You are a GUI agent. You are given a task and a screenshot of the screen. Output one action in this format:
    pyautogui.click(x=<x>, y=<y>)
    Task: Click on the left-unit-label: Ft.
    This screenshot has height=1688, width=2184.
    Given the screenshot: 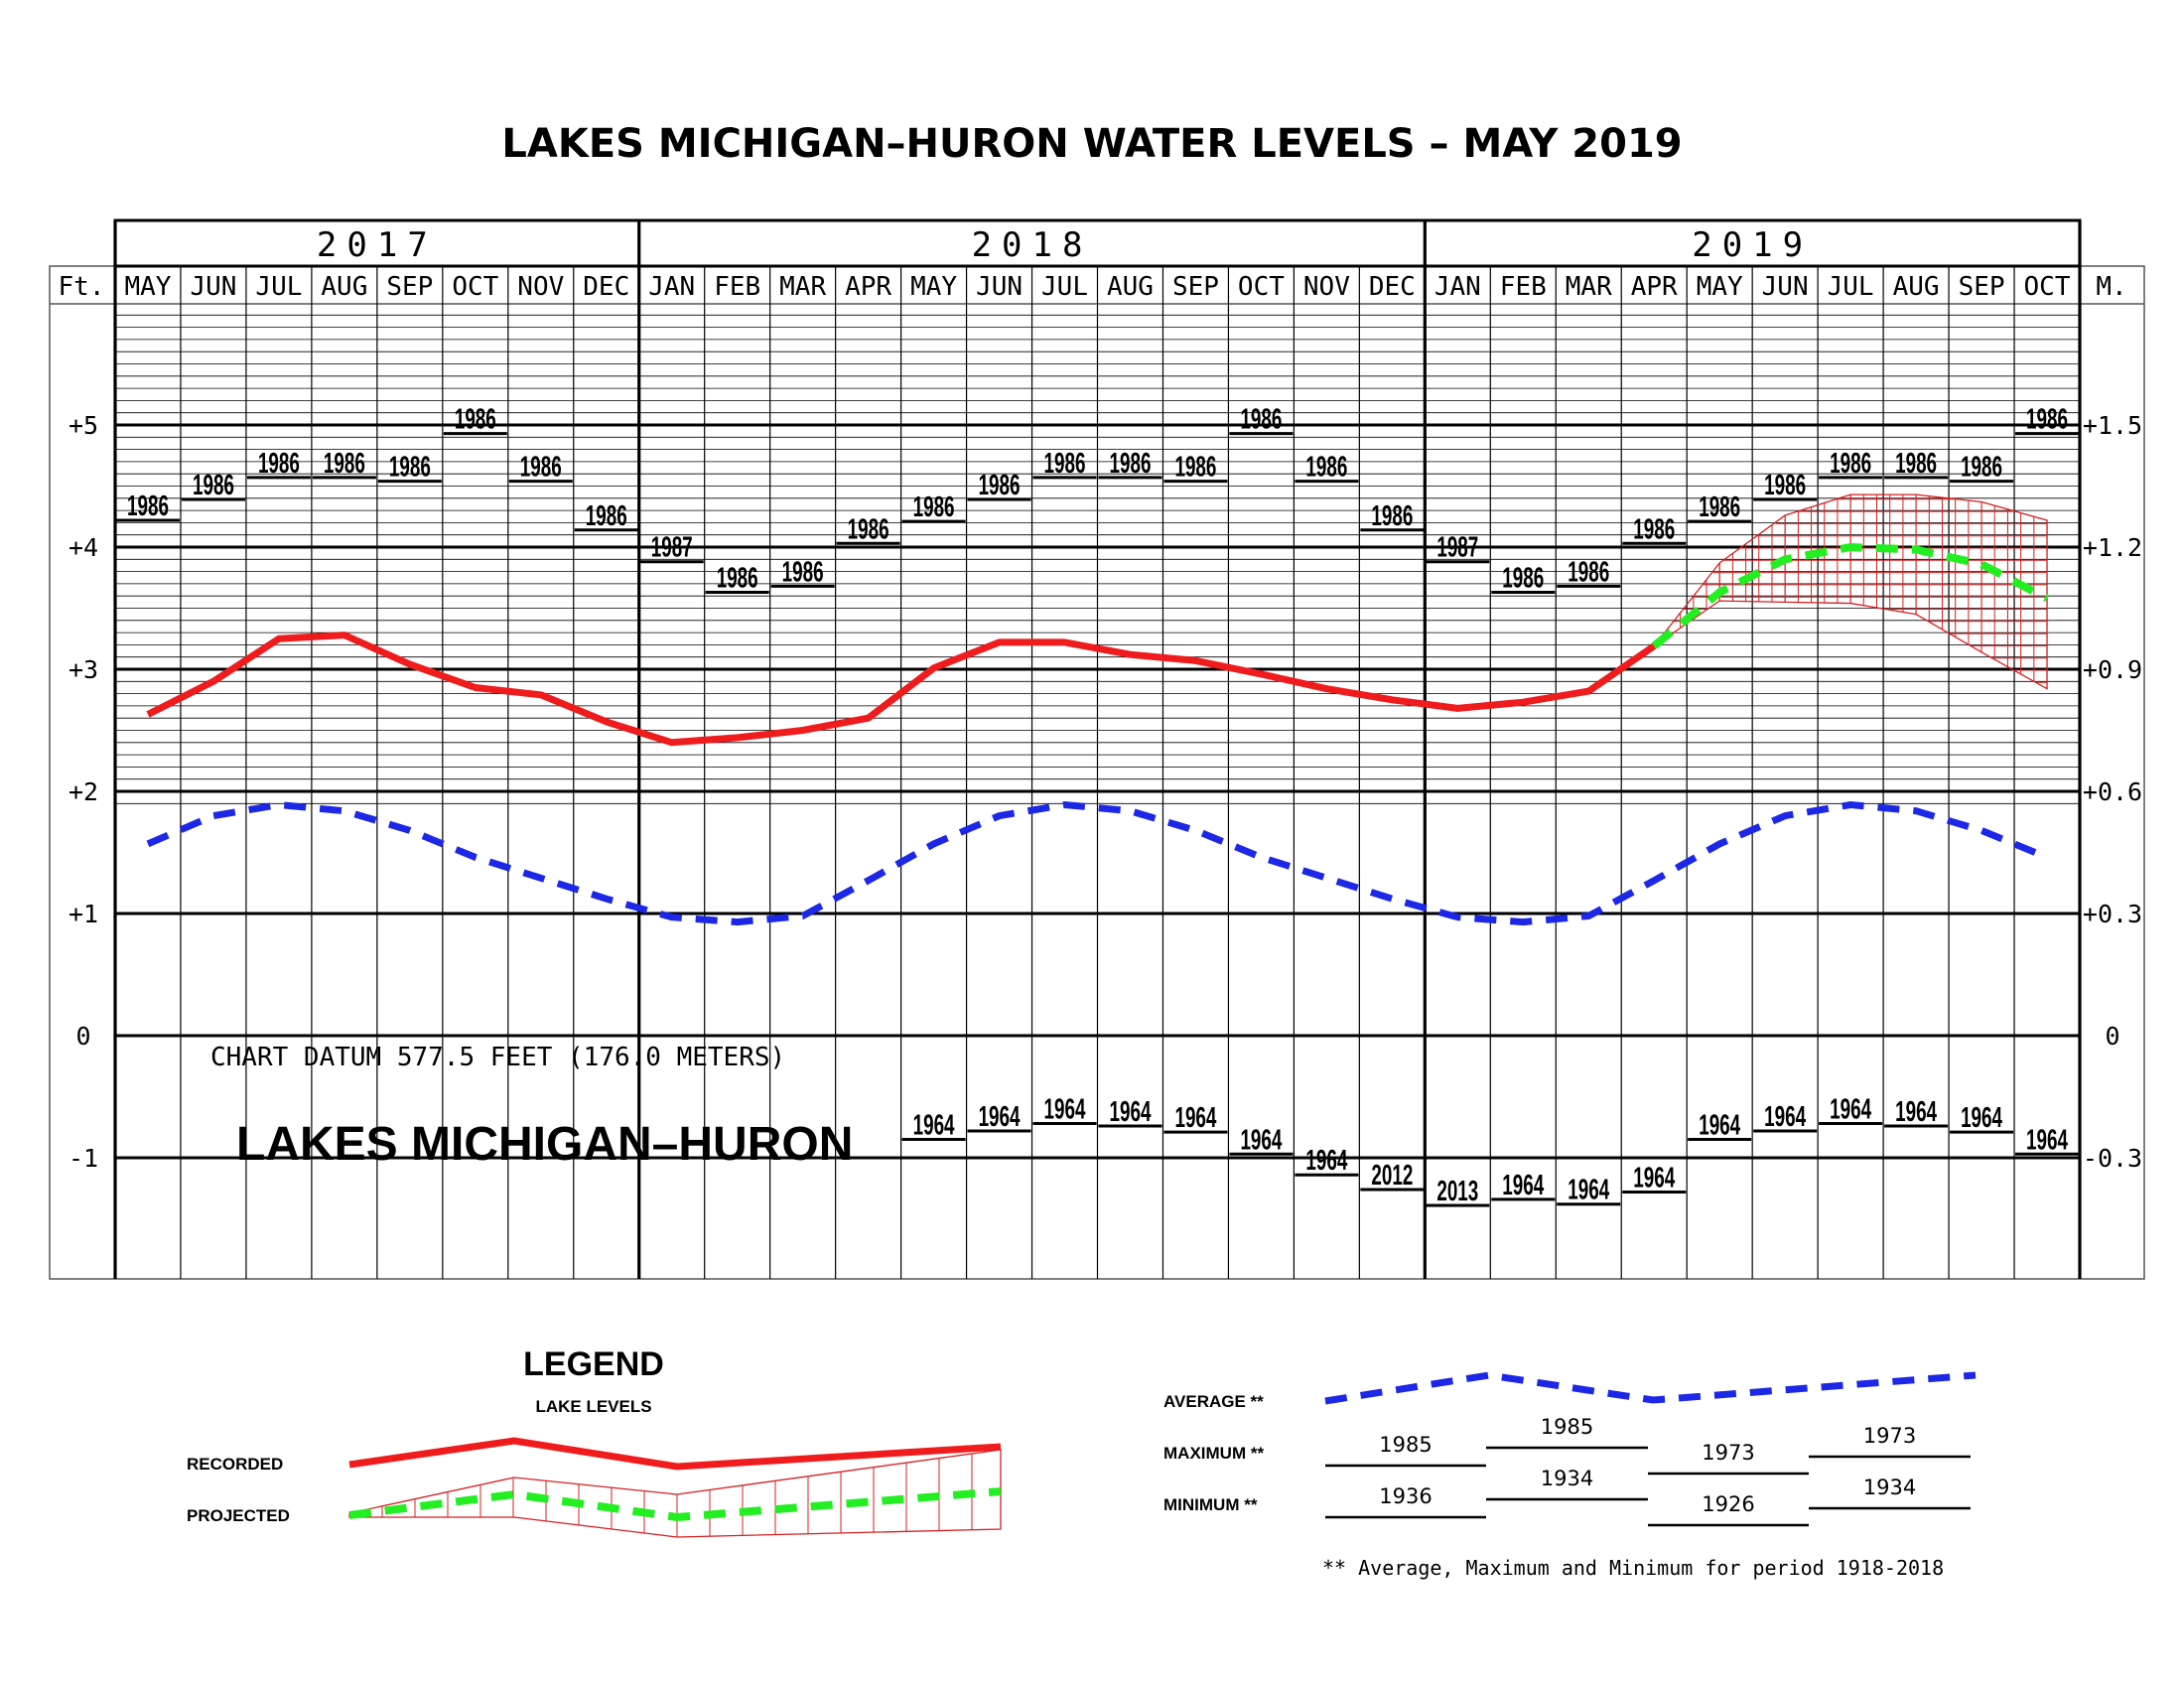 What is the action you would take?
    pyautogui.click(x=82, y=287)
    